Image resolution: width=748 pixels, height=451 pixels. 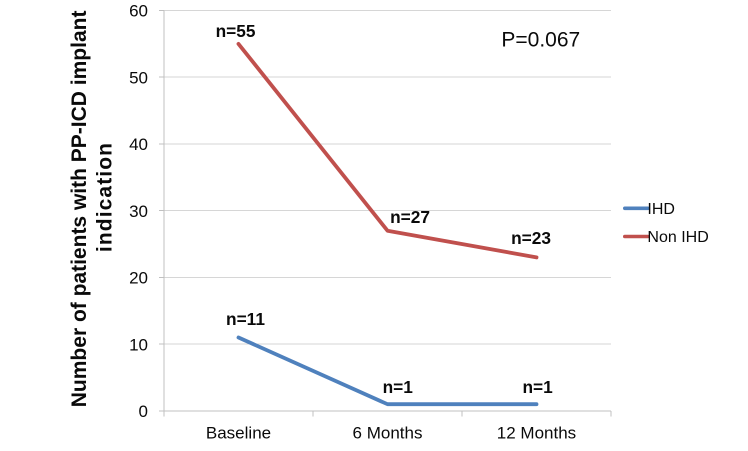 What do you see at coordinates (388, 433) in the screenshot?
I see `svg-text: 6 Months` at bounding box center [388, 433].